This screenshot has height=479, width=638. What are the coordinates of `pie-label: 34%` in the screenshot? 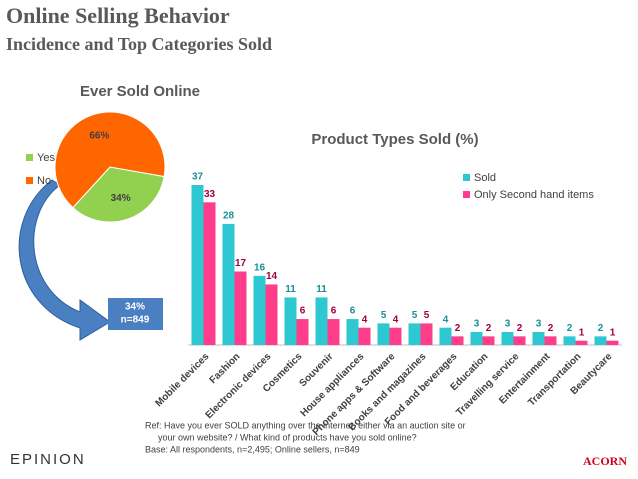 It's located at (121, 198).